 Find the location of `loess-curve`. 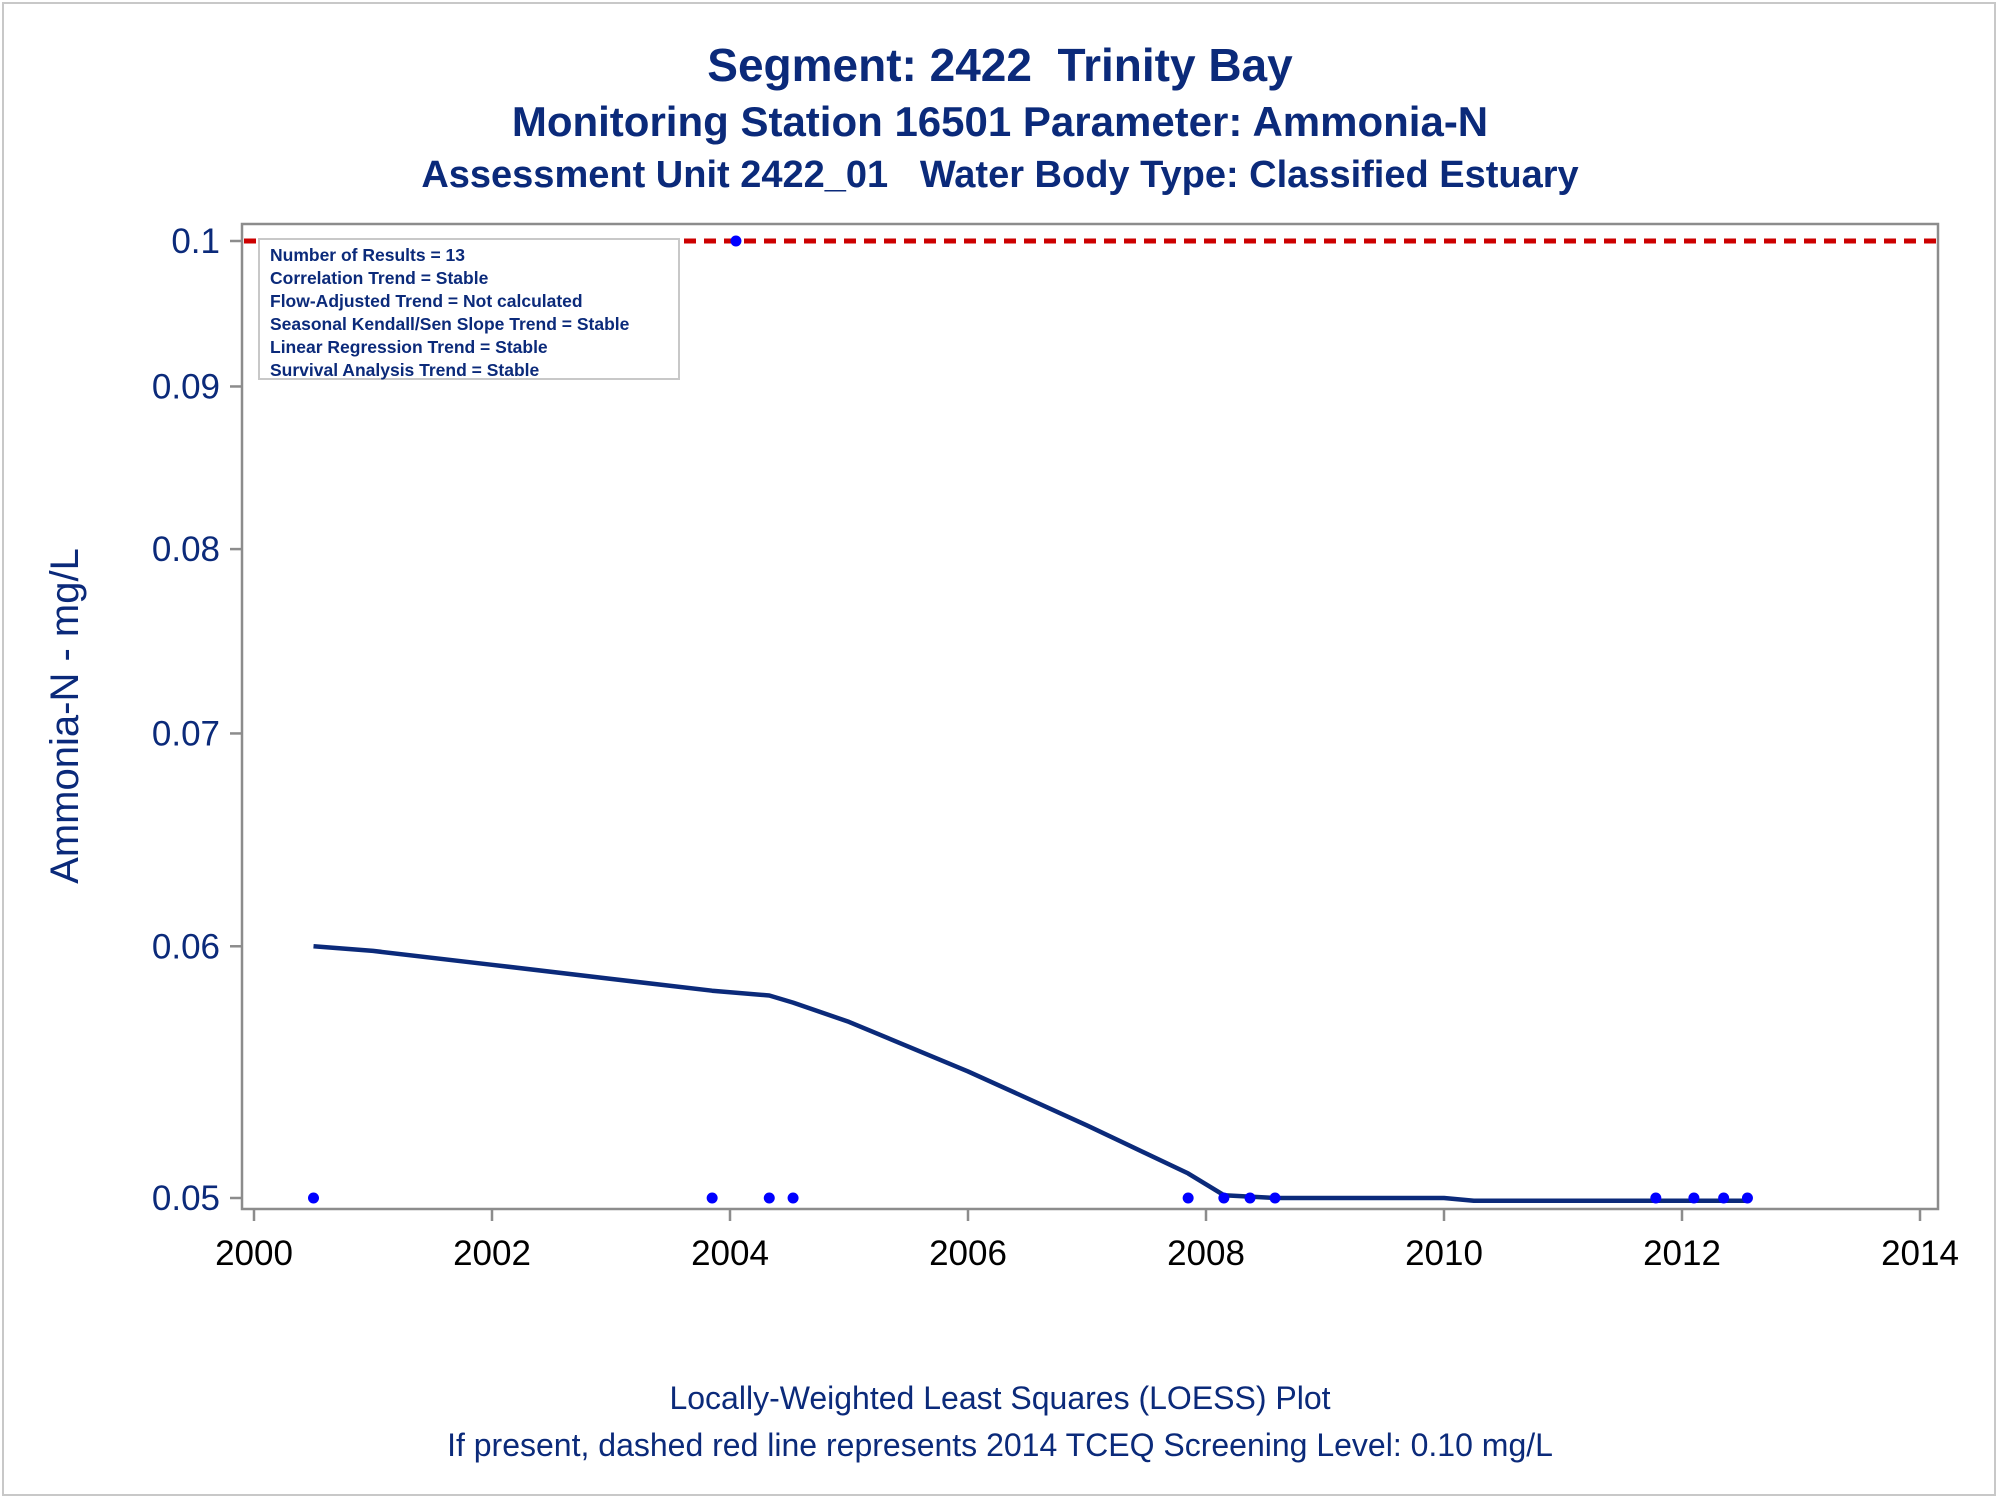

loess-curve is located at coordinates (1030, 1074).